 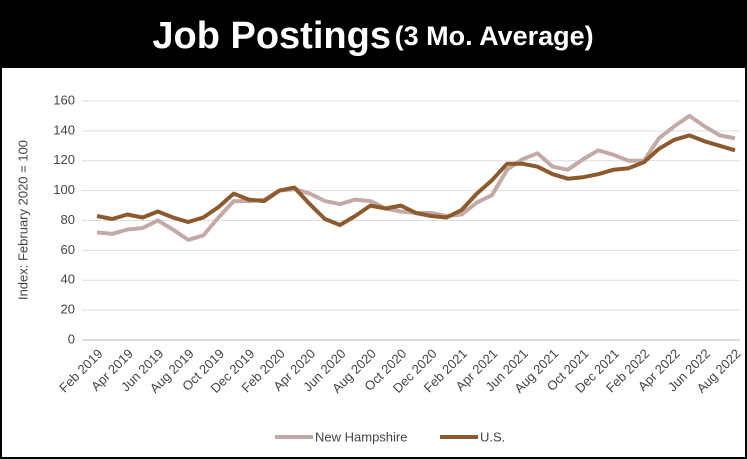 What do you see at coordinates (271, 36) in the screenshot?
I see `chart-title: Job Postings` at bounding box center [271, 36].